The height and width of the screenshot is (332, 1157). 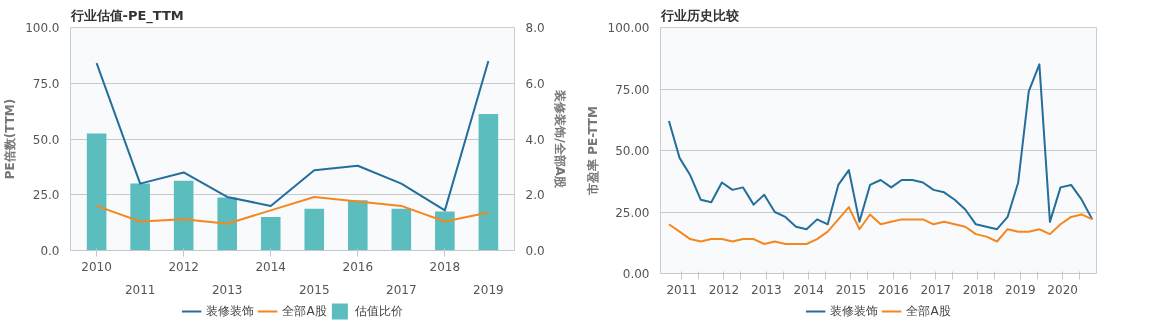 What do you see at coordinates (535, 139) in the screenshot?
I see `y2-tick-label: 4.0` at bounding box center [535, 139].